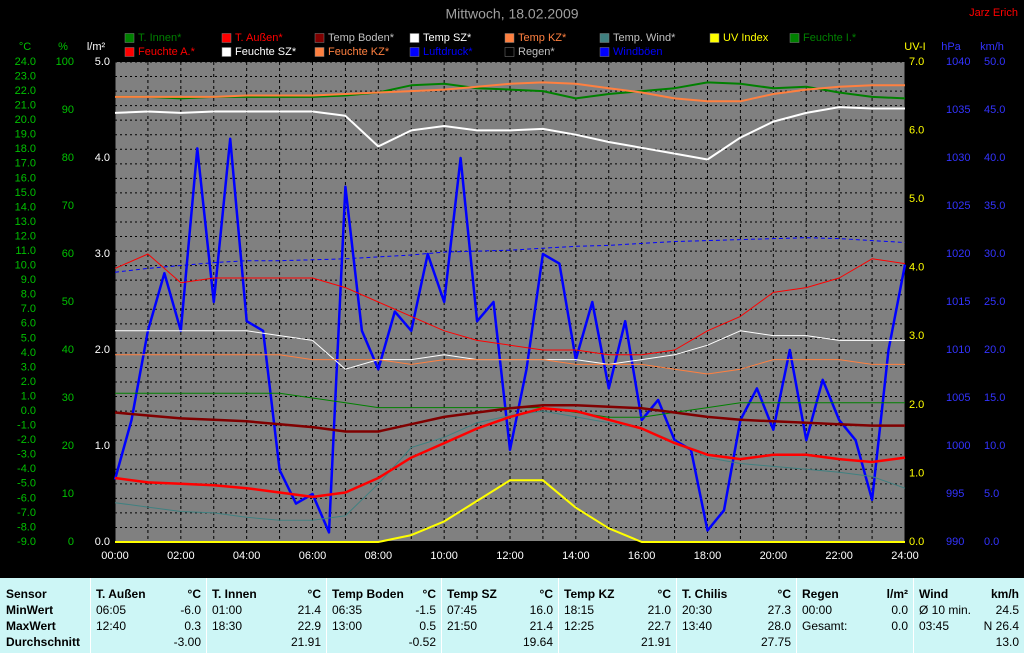  Describe the element at coordinates (25, 106) in the screenshot. I see `y-tick-label: 21.0` at that location.